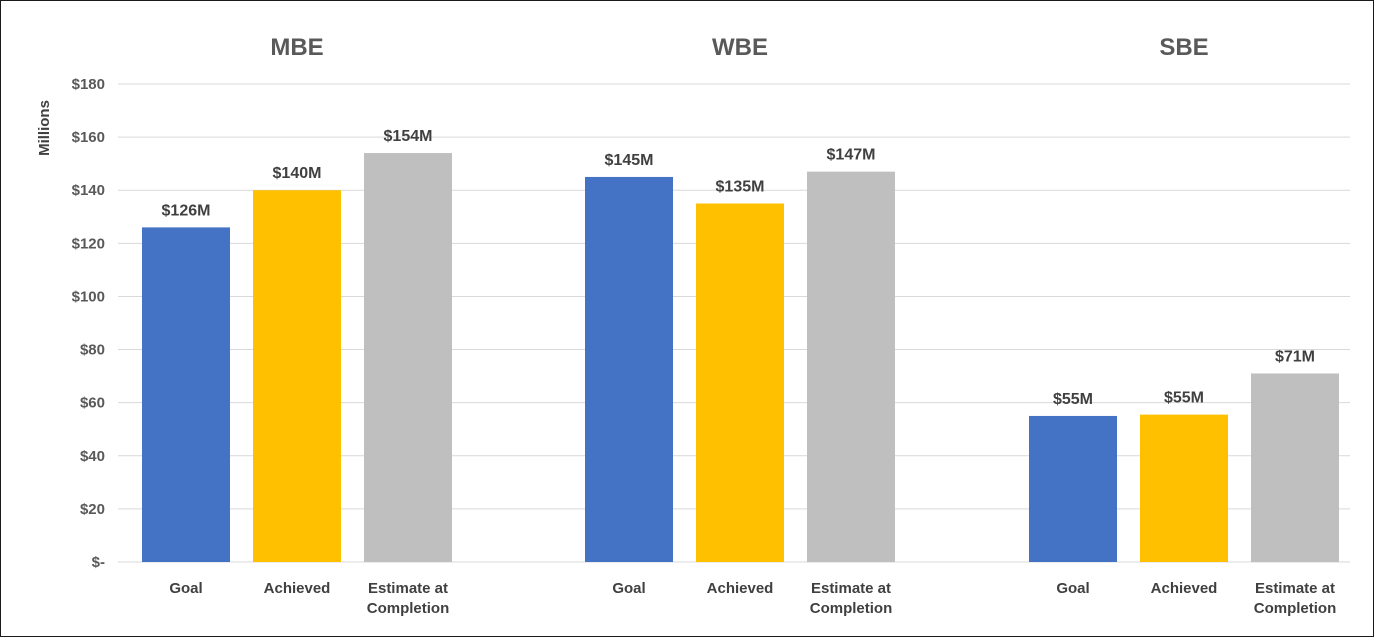 The image size is (1374, 637). Describe the element at coordinates (740, 187) in the screenshot. I see `data-label: $135M` at that location.